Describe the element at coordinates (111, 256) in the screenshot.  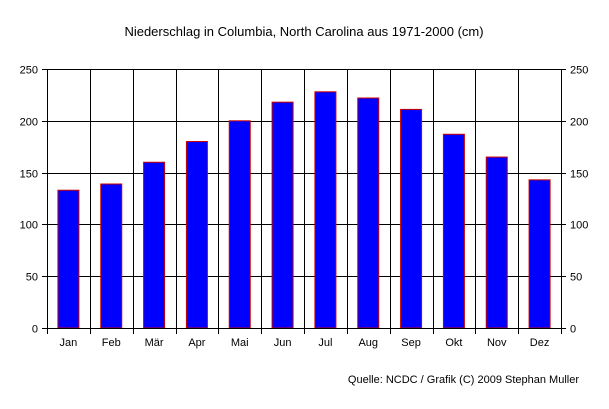
I see `bar-feb` at that location.